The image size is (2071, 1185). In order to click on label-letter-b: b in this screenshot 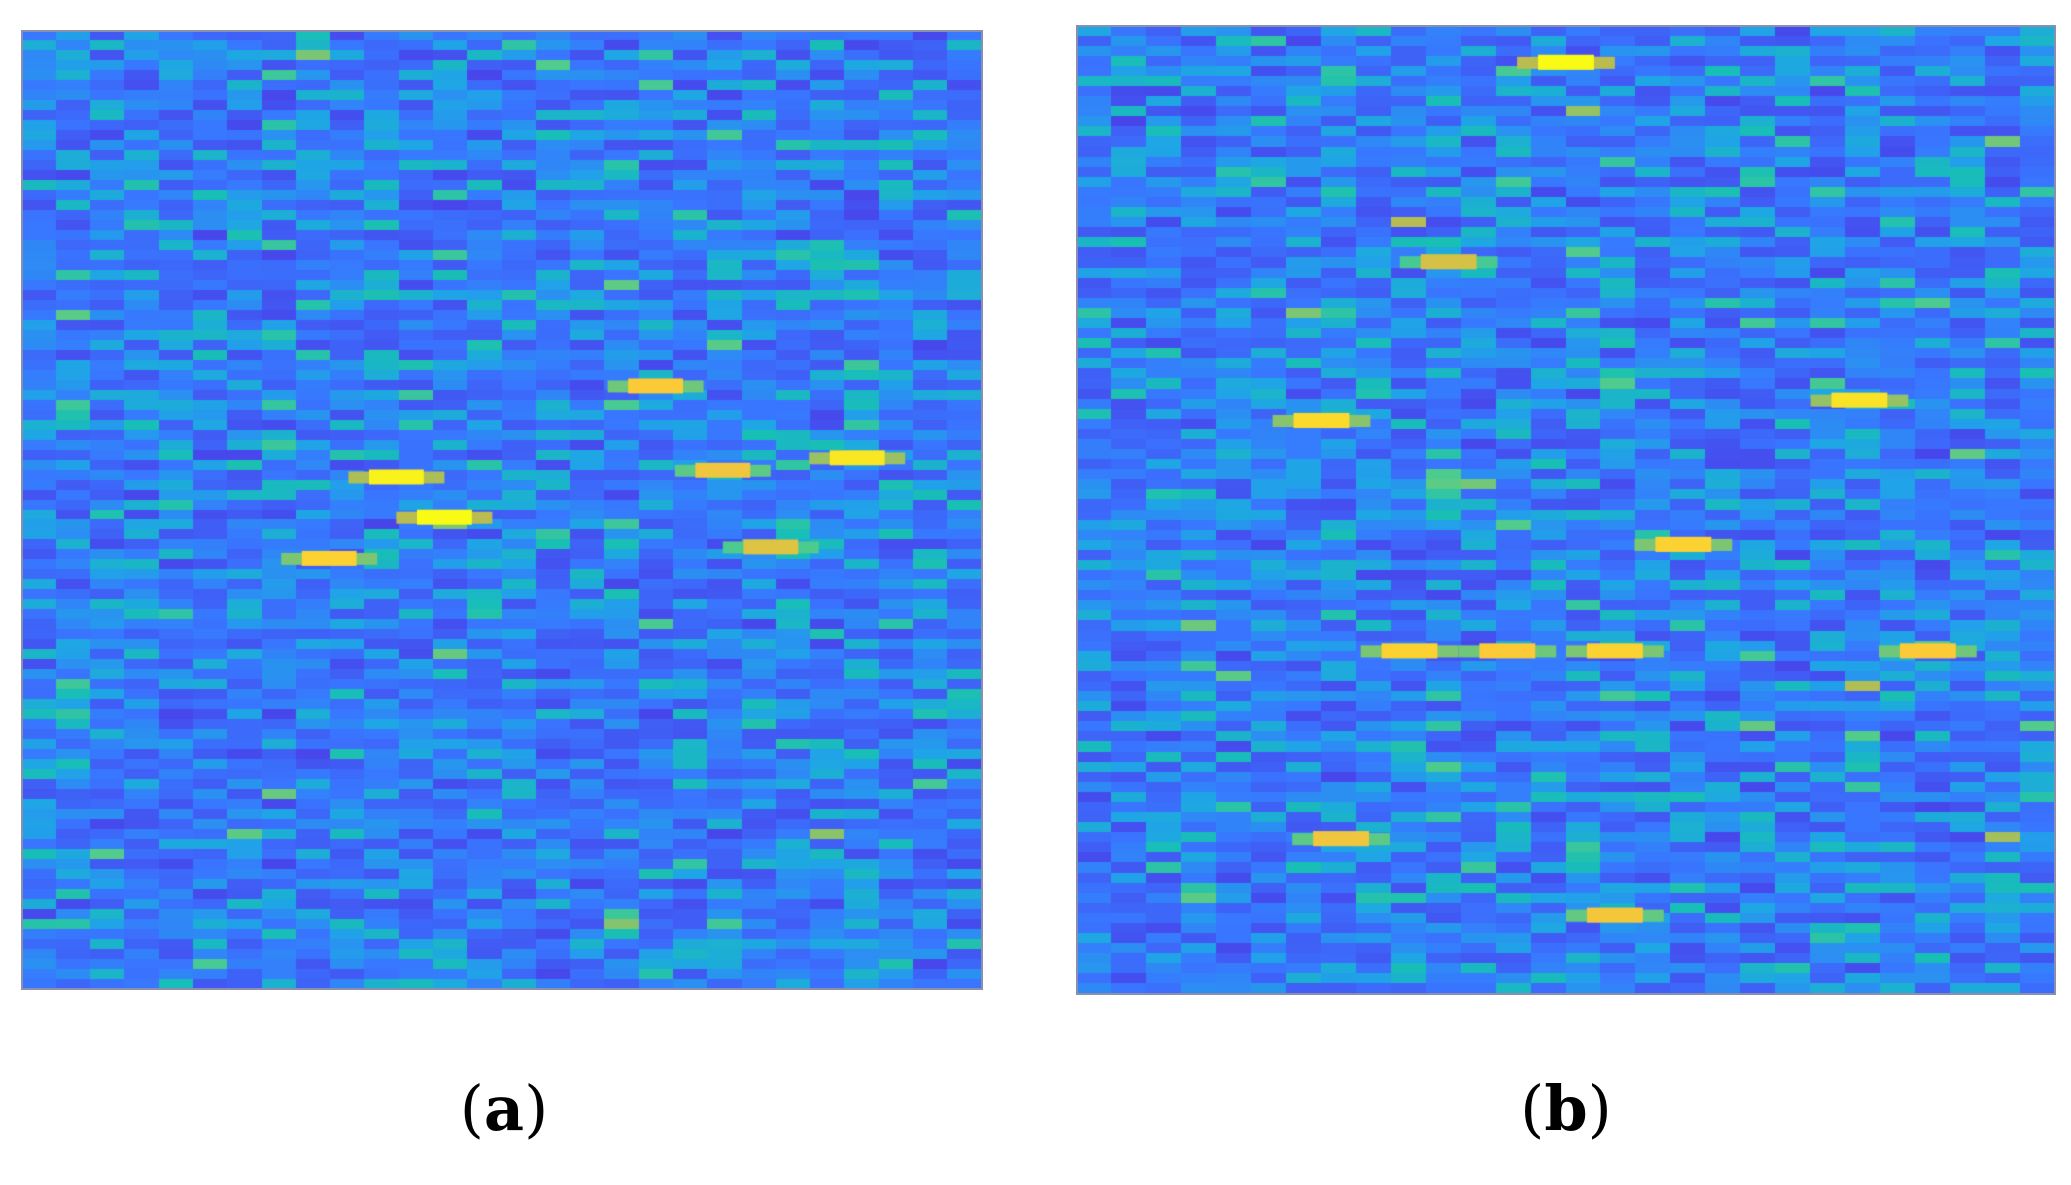, I will do `click(1566, 1108)`.